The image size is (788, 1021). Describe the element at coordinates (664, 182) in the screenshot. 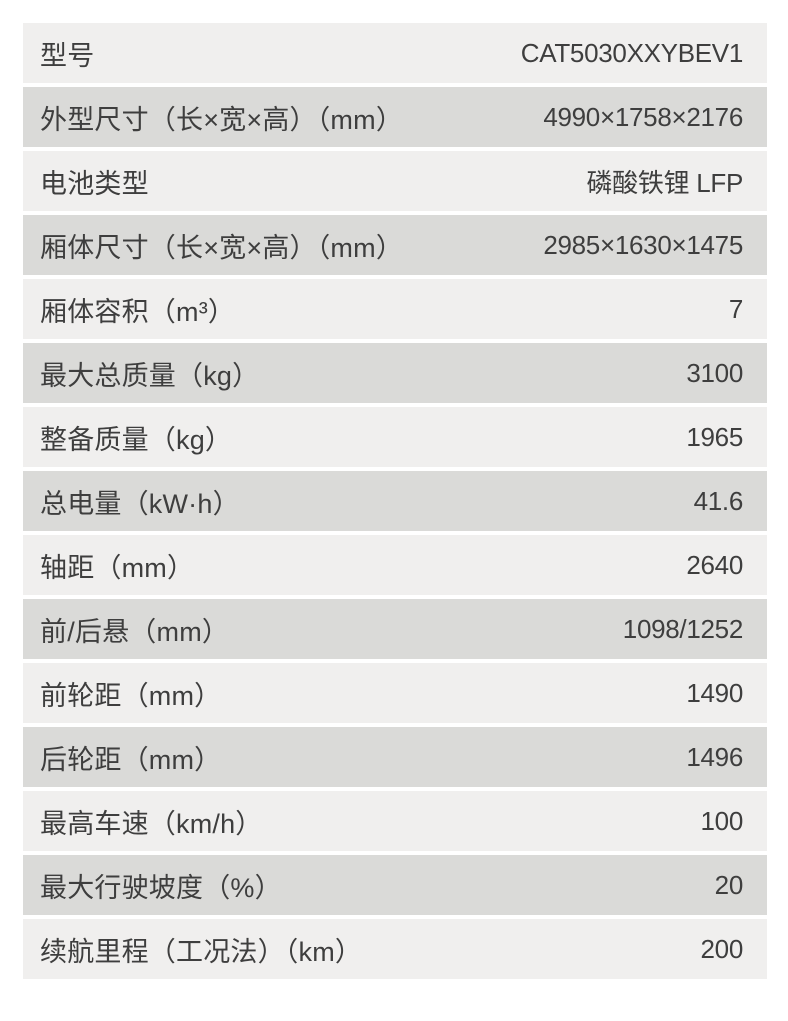

I see `spec-value: 磷酸铁锂 LFP` at that location.